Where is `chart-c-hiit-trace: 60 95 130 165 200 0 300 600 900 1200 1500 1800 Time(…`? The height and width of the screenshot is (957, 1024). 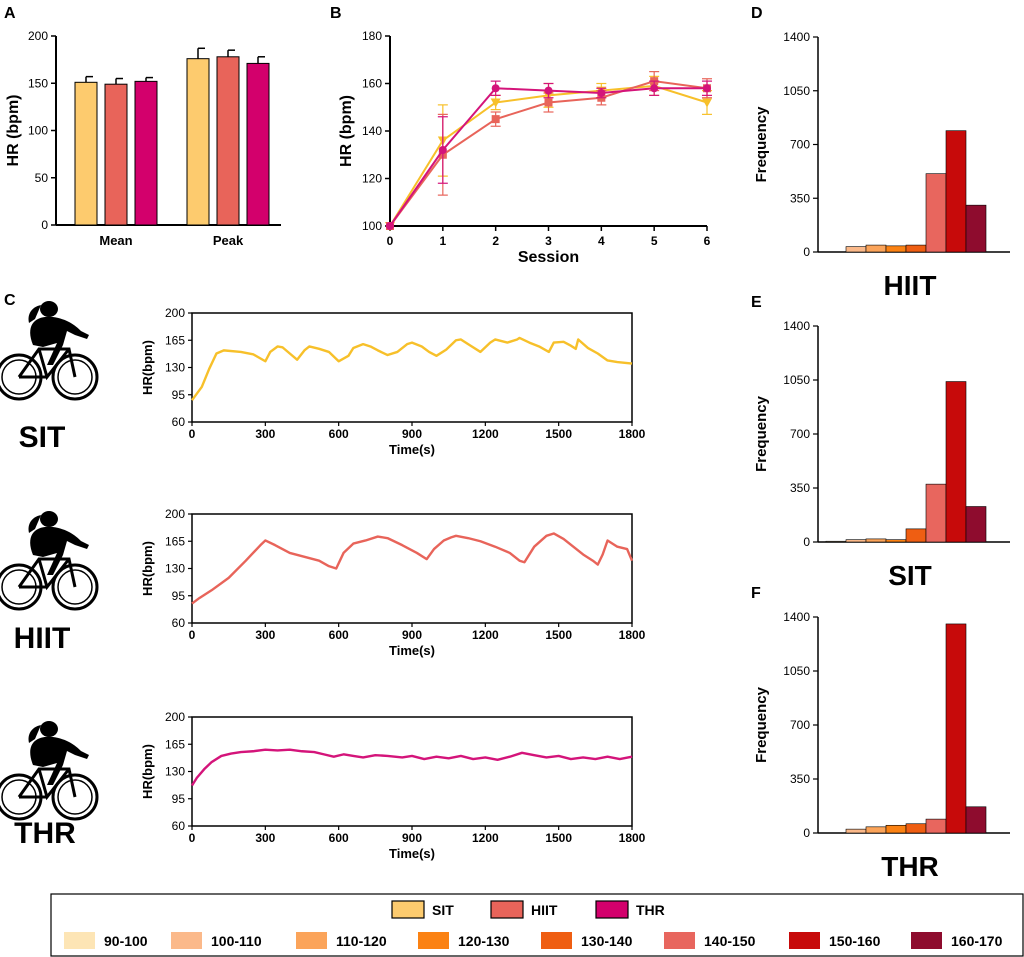 chart-c-hiit-trace: 60 95 130 165 200 0 300 600 900 1200 1500 1800 Time(… is located at coordinates (393, 582).